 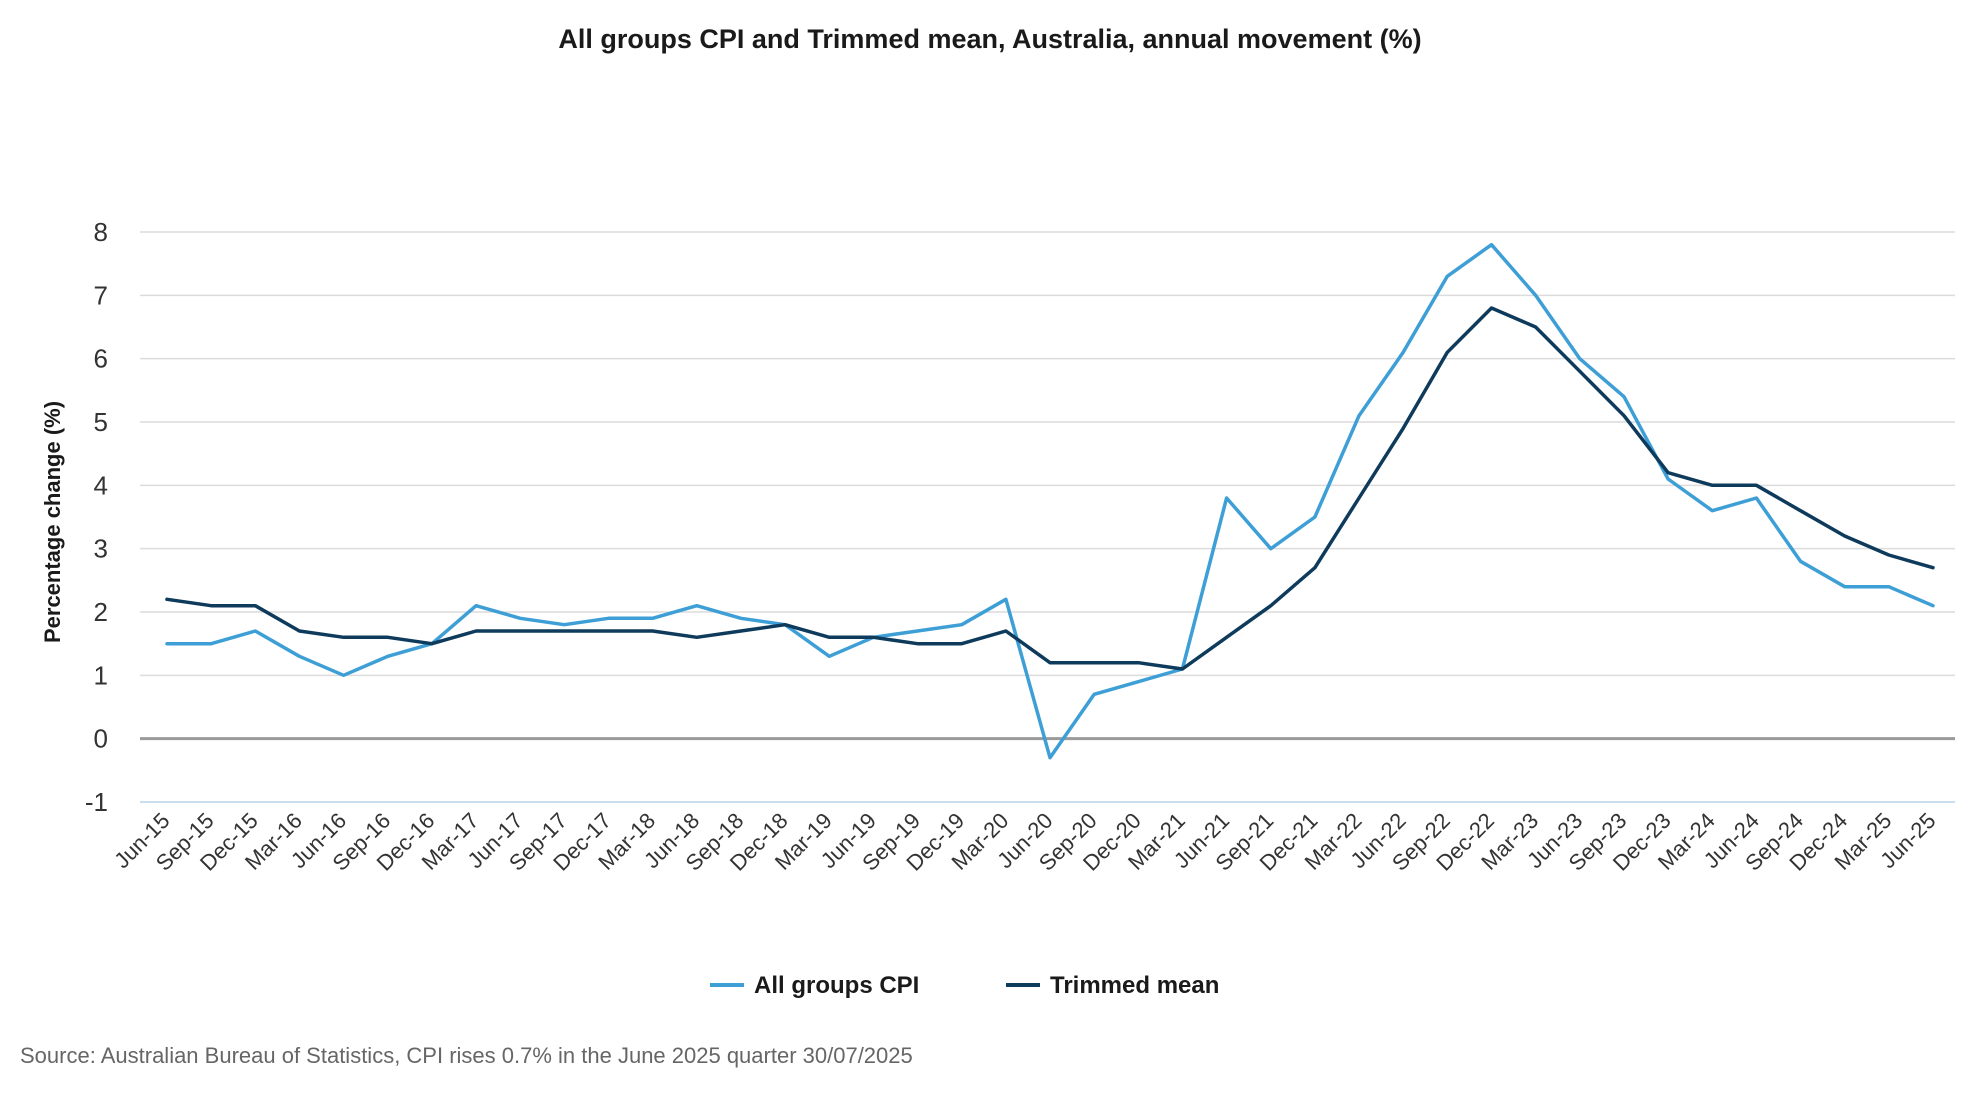 I want to click on y-tick-label: 0, so click(x=101, y=739).